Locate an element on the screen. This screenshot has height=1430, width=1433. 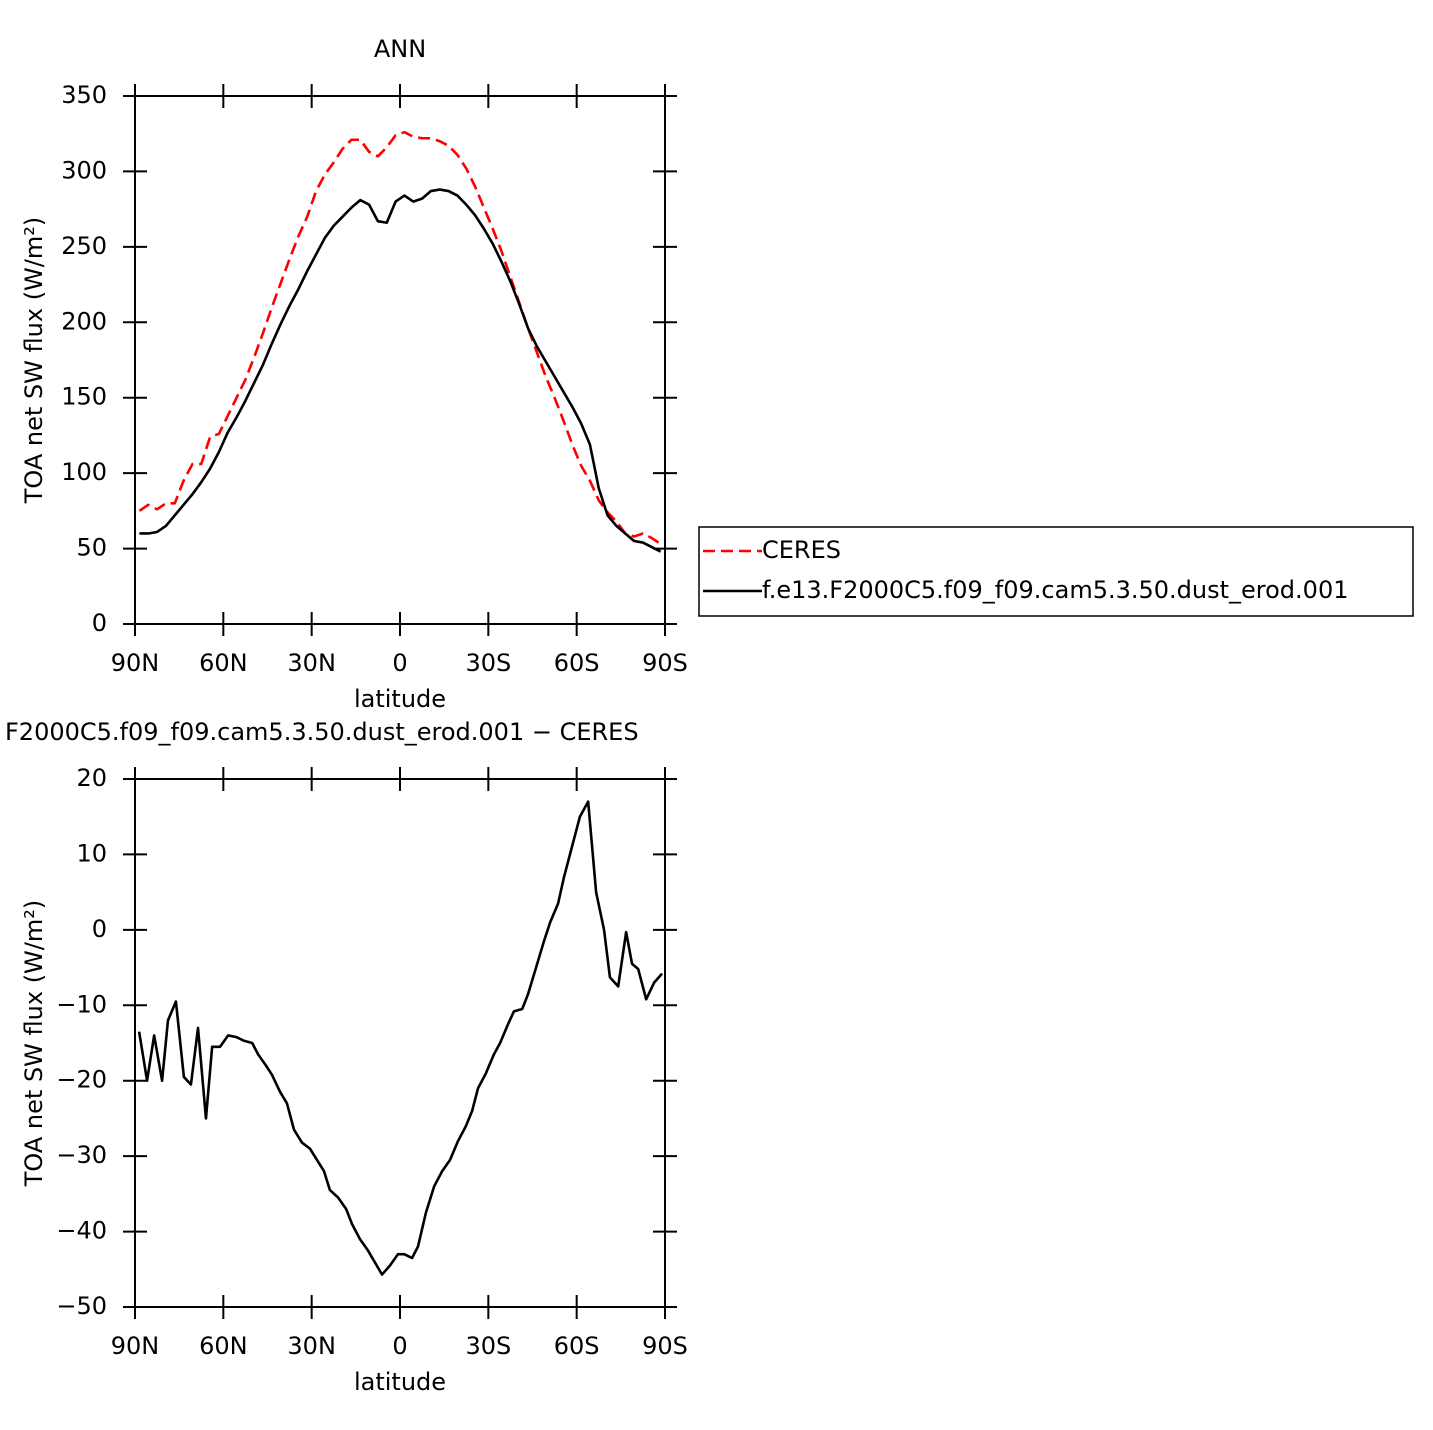
y-tick-label: 300 is located at coordinates (84, 170).